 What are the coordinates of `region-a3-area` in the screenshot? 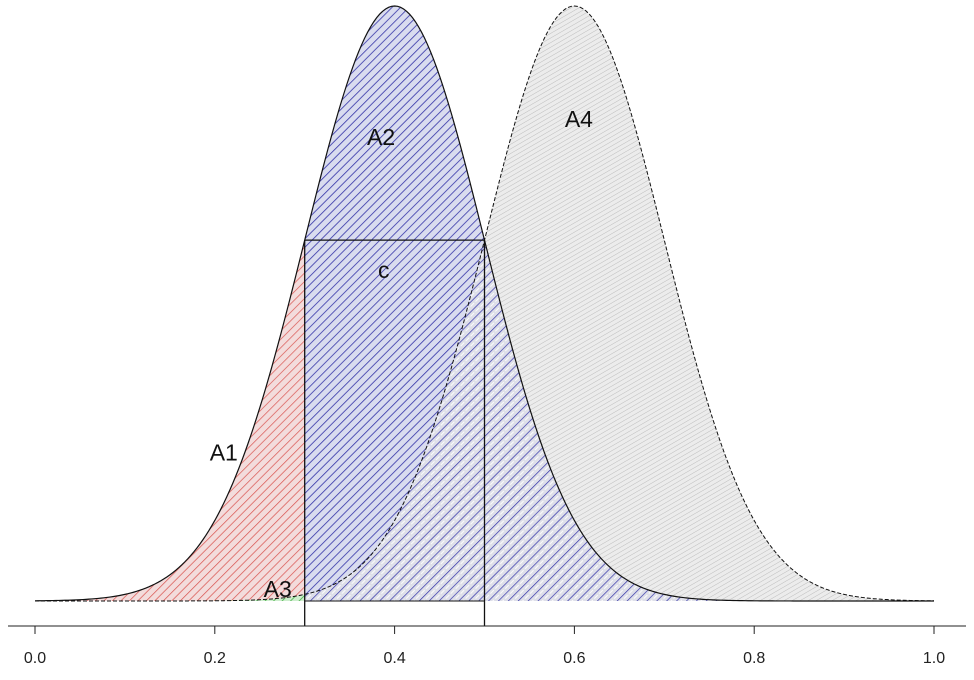 It's located at (170, 597).